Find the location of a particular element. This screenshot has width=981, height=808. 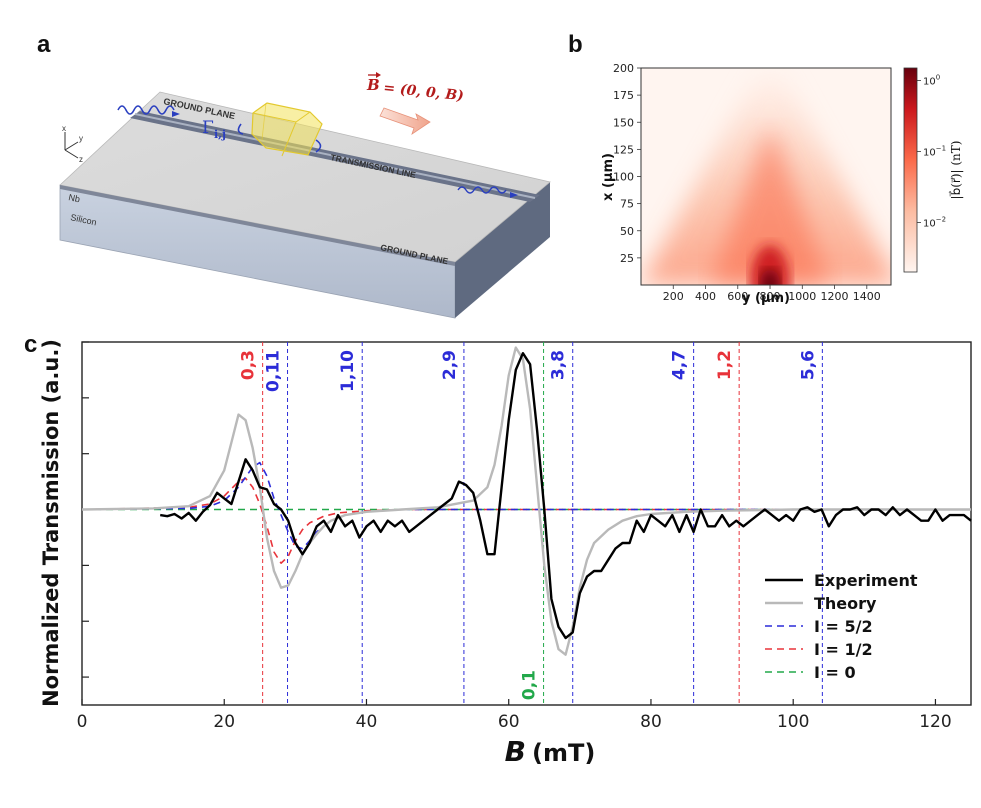

transition-arrow-right-icon is located at coordinates (318, 146).